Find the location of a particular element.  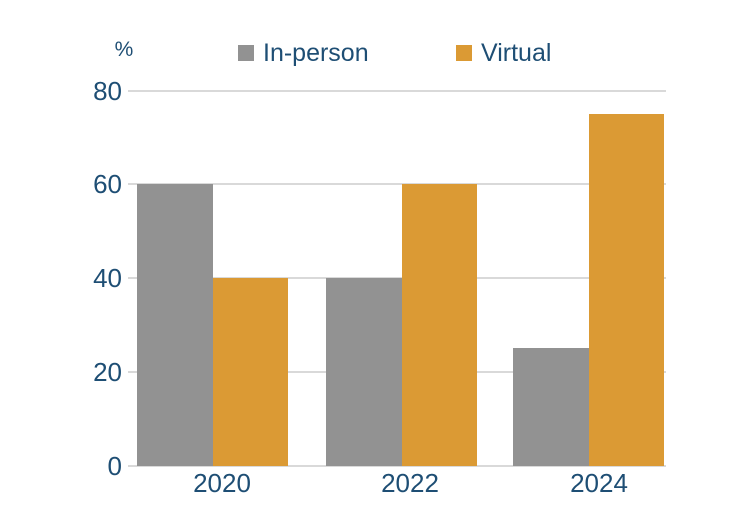

bar-in-person-2020 is located at coordinates (175, 325).